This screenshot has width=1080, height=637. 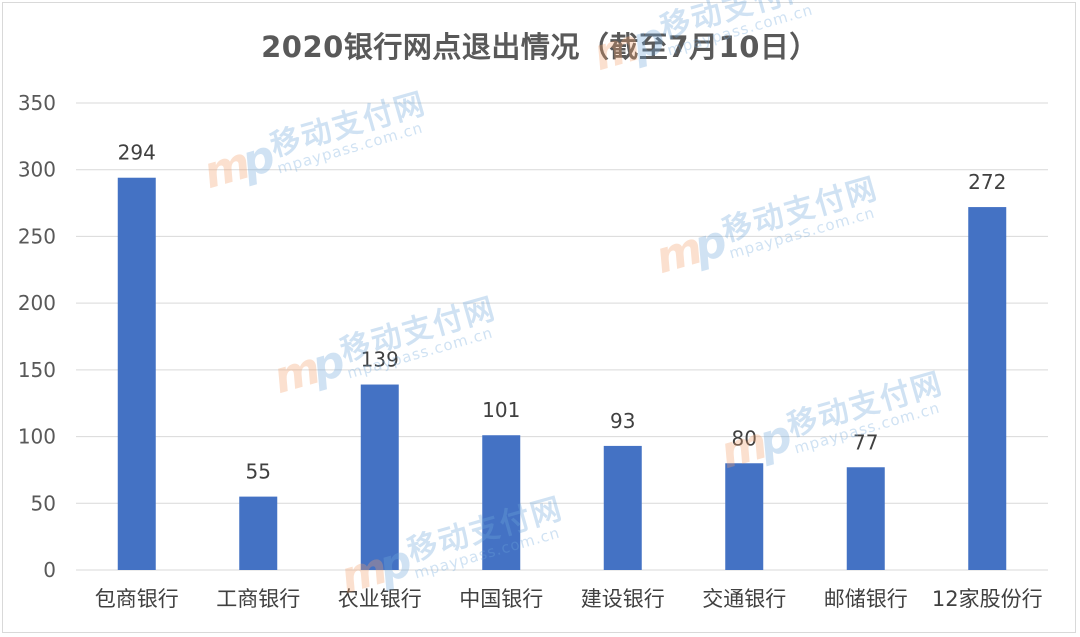 I want to click on data-label: 77, so click(x=865, y=442).